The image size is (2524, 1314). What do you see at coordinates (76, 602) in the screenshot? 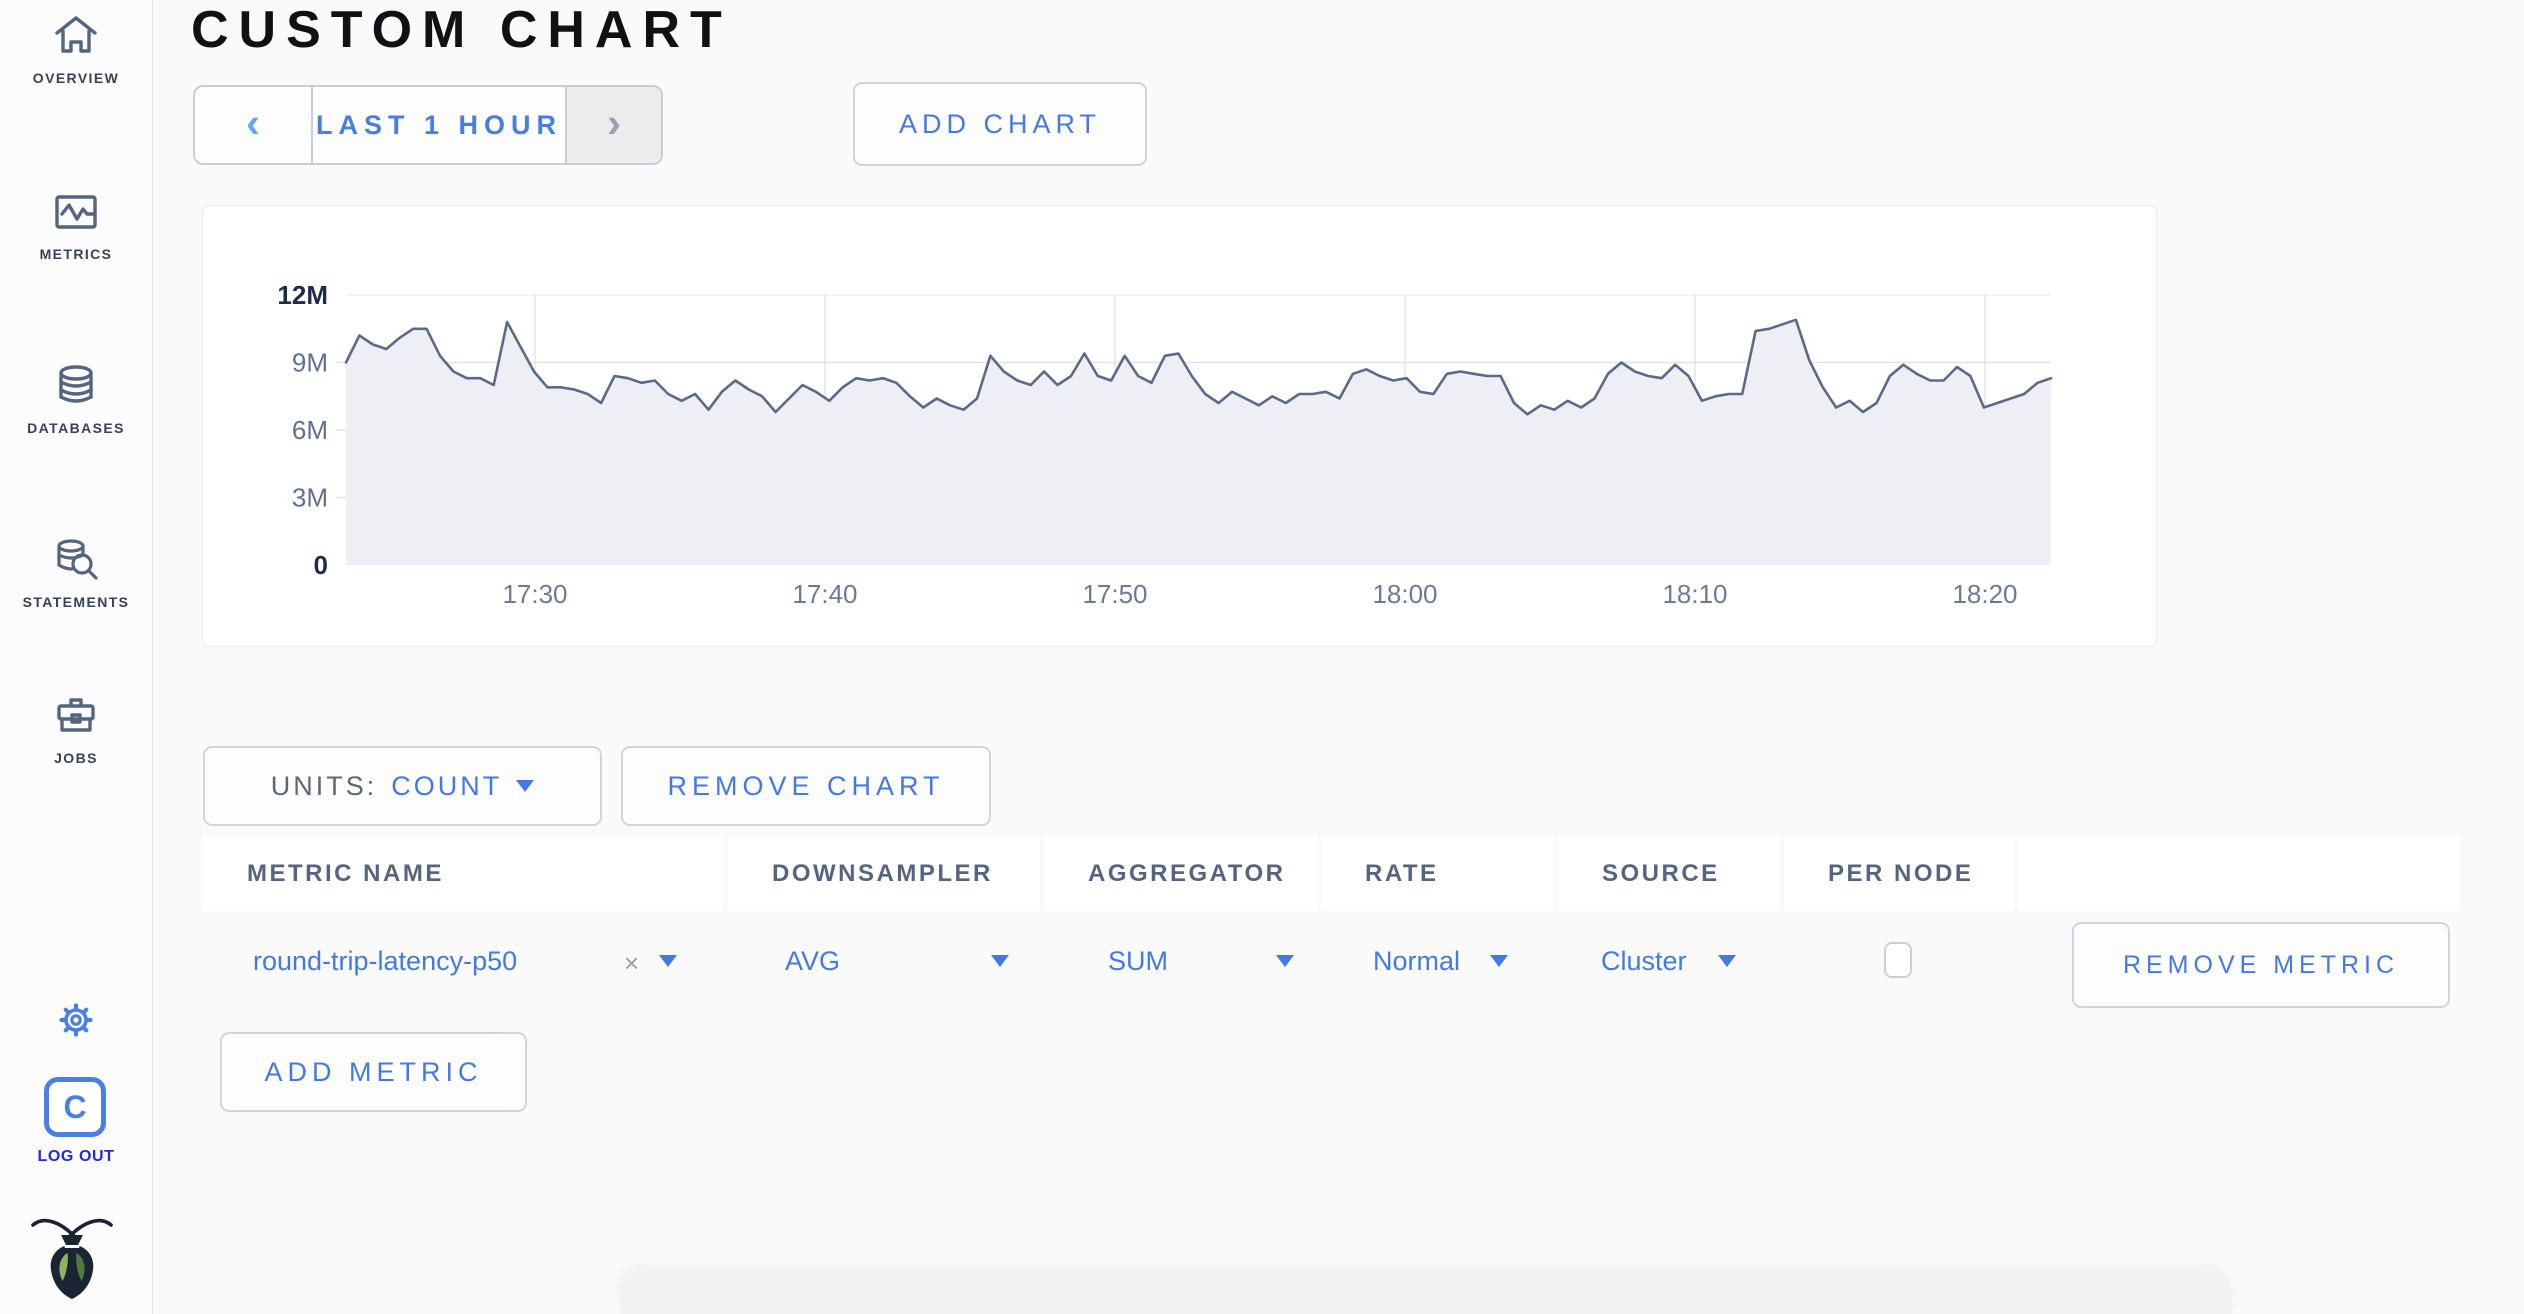
I see `sidebar-item-label: STATEMENTS` at bounding box center [76, 602].